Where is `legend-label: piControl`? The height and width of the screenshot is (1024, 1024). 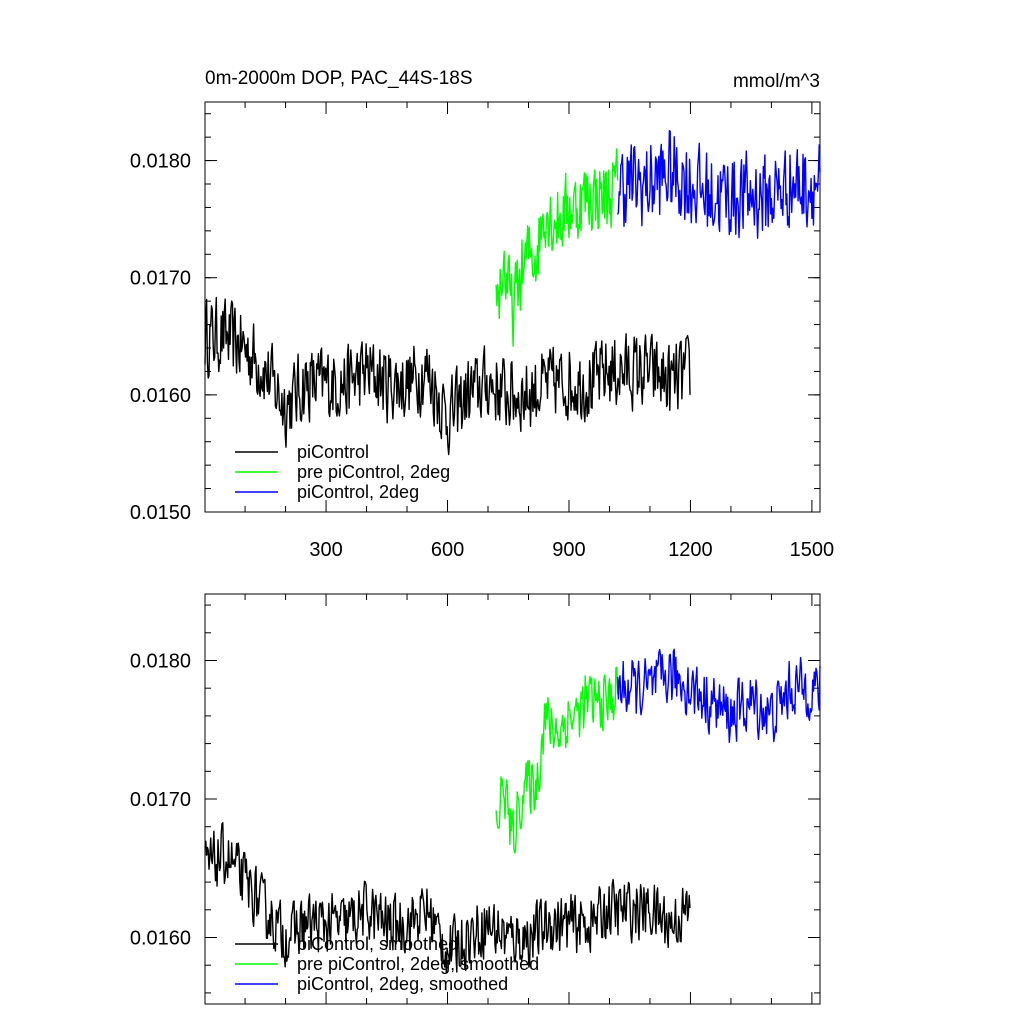 legend-label: piControl is located at coordinates (333, 452).